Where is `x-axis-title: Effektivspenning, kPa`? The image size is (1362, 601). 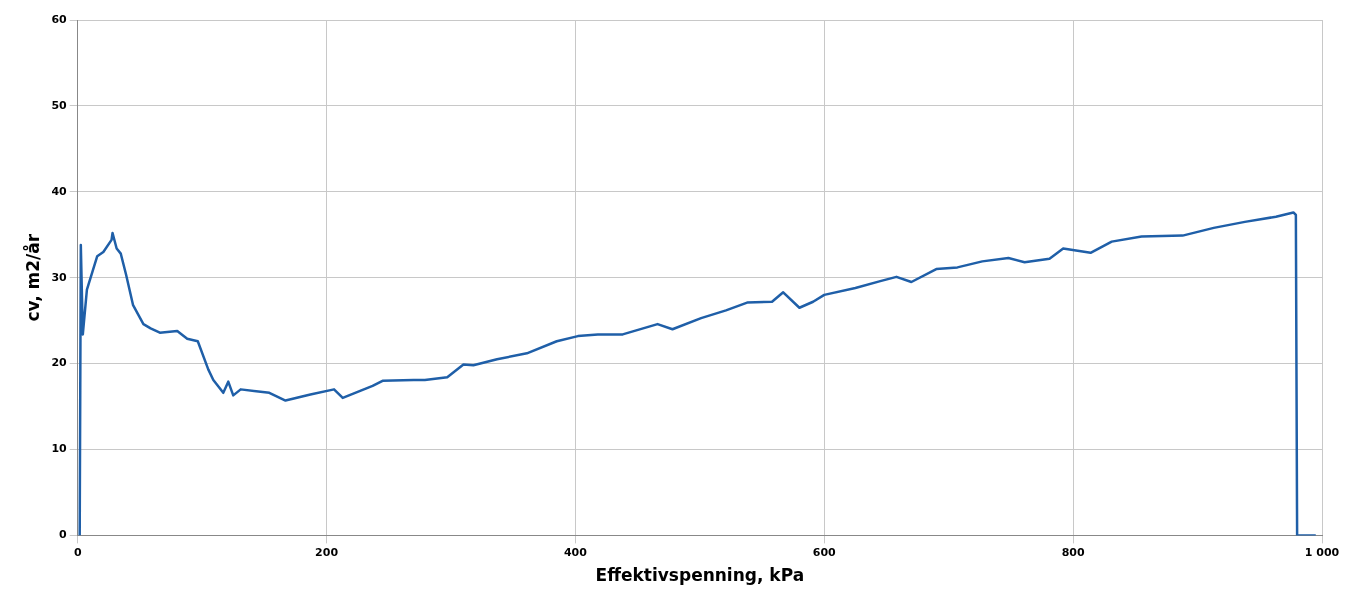
x-axis-title: Effektivspenning, kPa is located at coordinates (700, 575).